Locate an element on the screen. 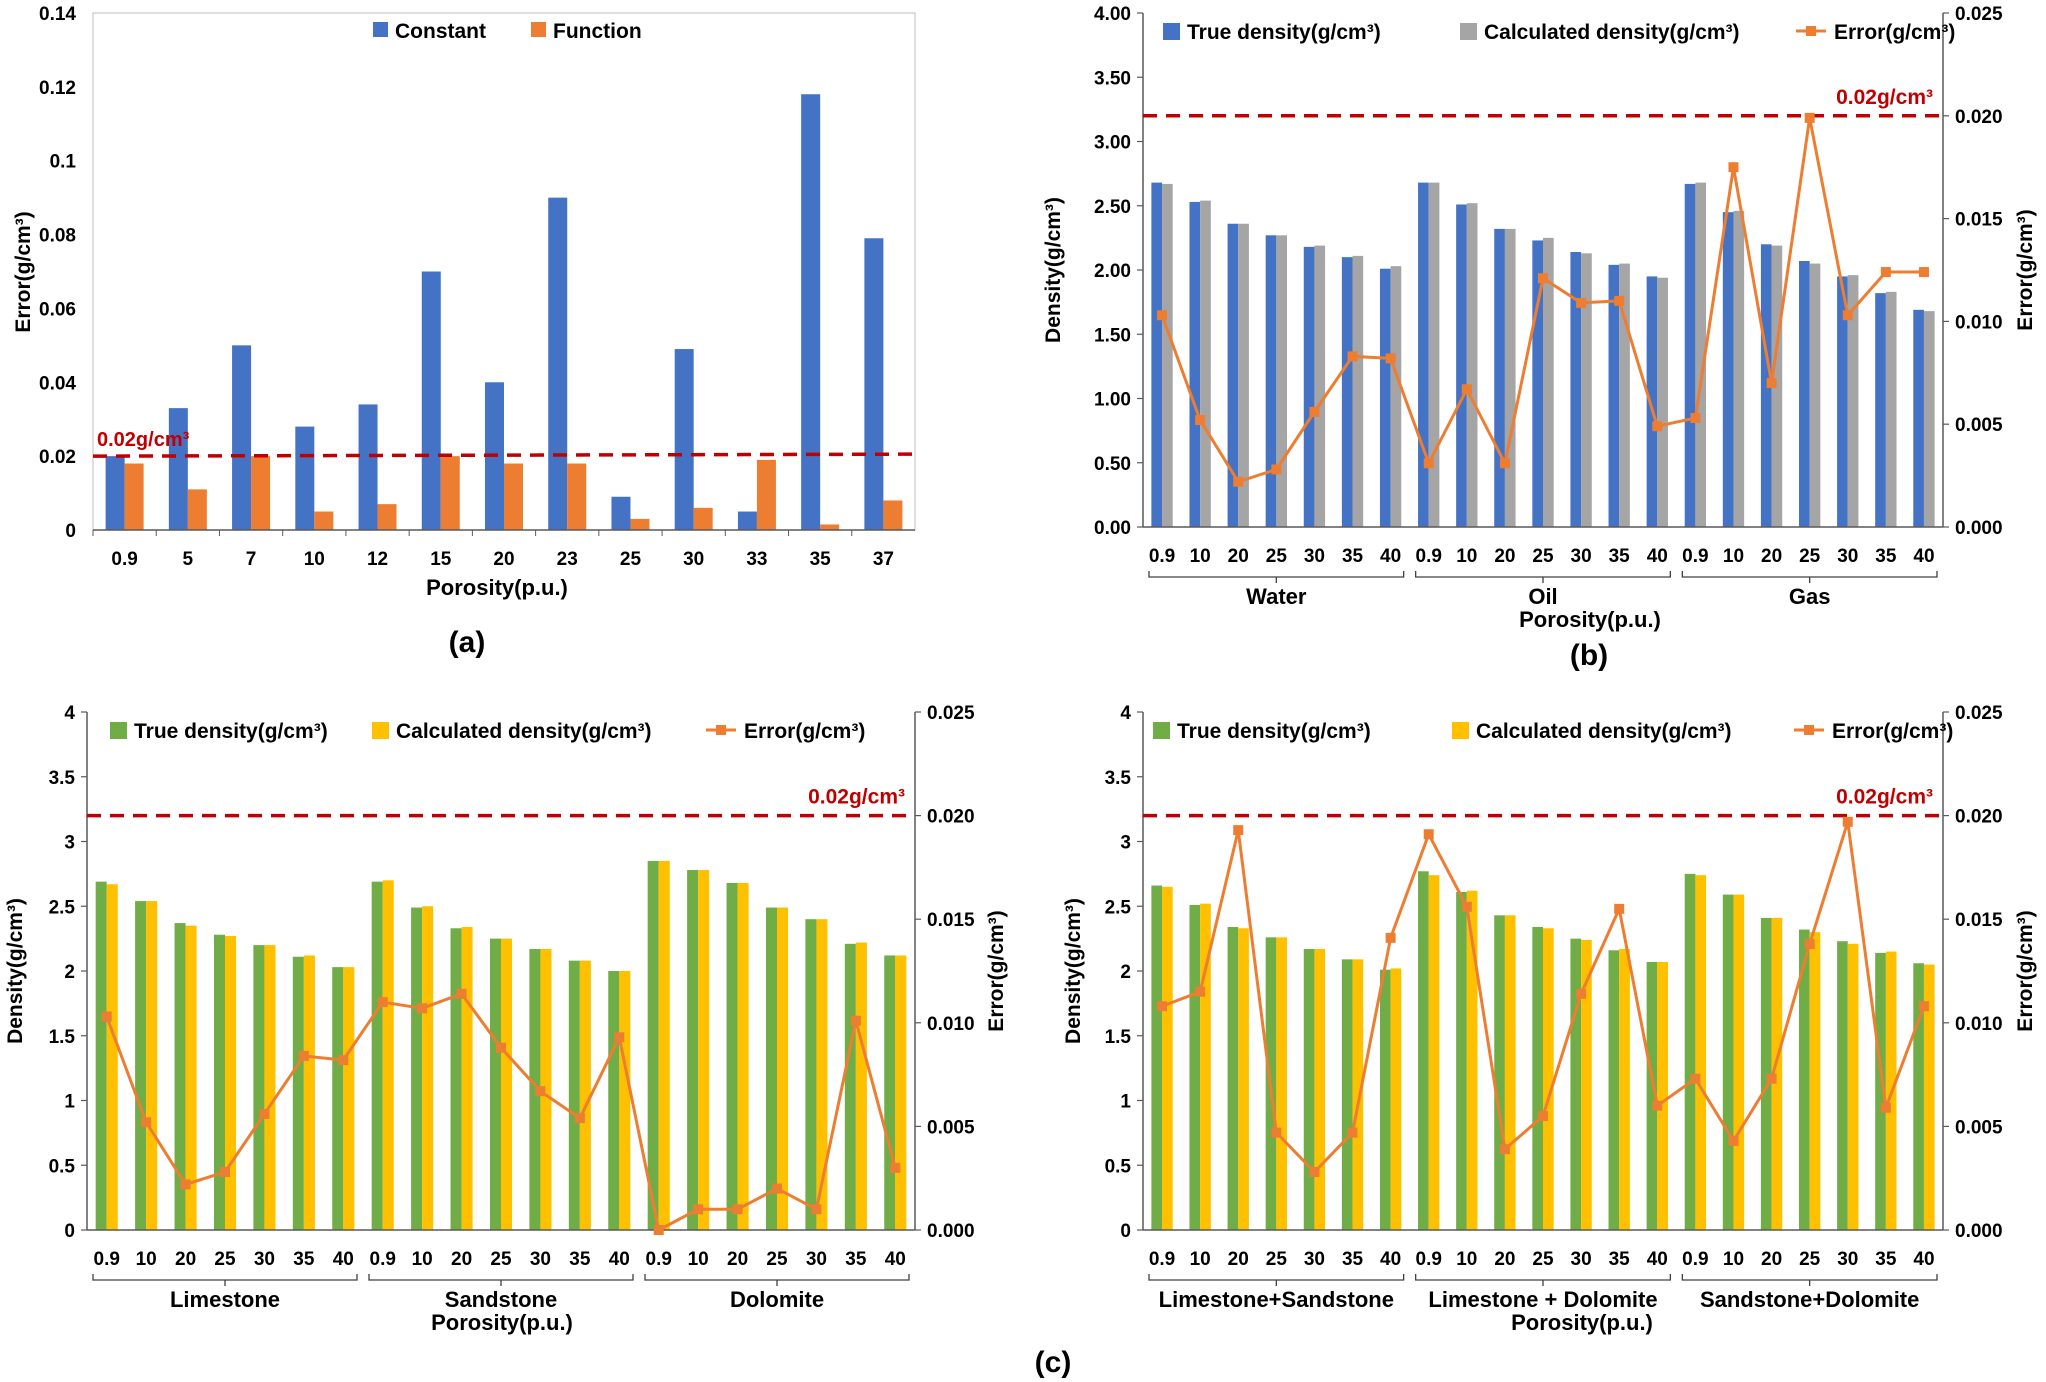 The height and width of the screenshot is (1382, 2046). y-tick-label: 4.00 is located at coordinates (1112, 14).